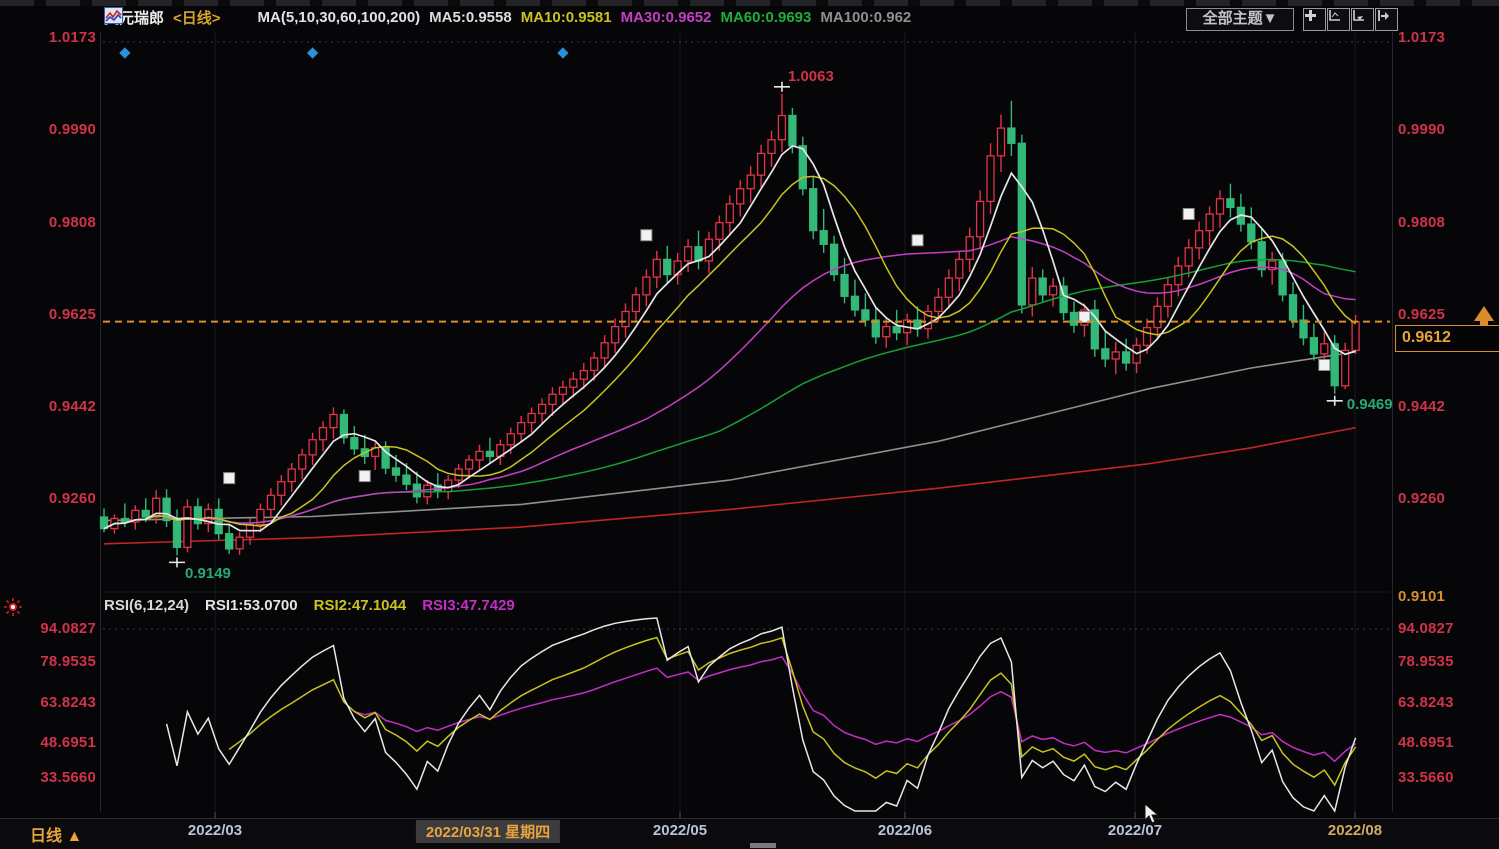 Image resolution: width=1499 pixels, height=849 pixels. What do you see at coordinates (470, 17) in the screenshot?
I see `ma5-value: MA5:0.9558` at bounding box center [470, 17].